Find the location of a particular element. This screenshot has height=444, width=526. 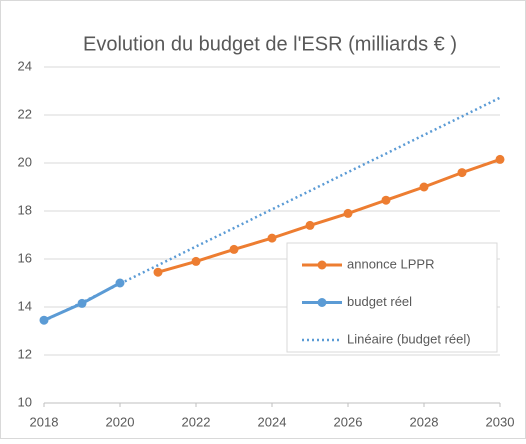

legend-label: annonce LPPR is located at coordinates (390, 263).